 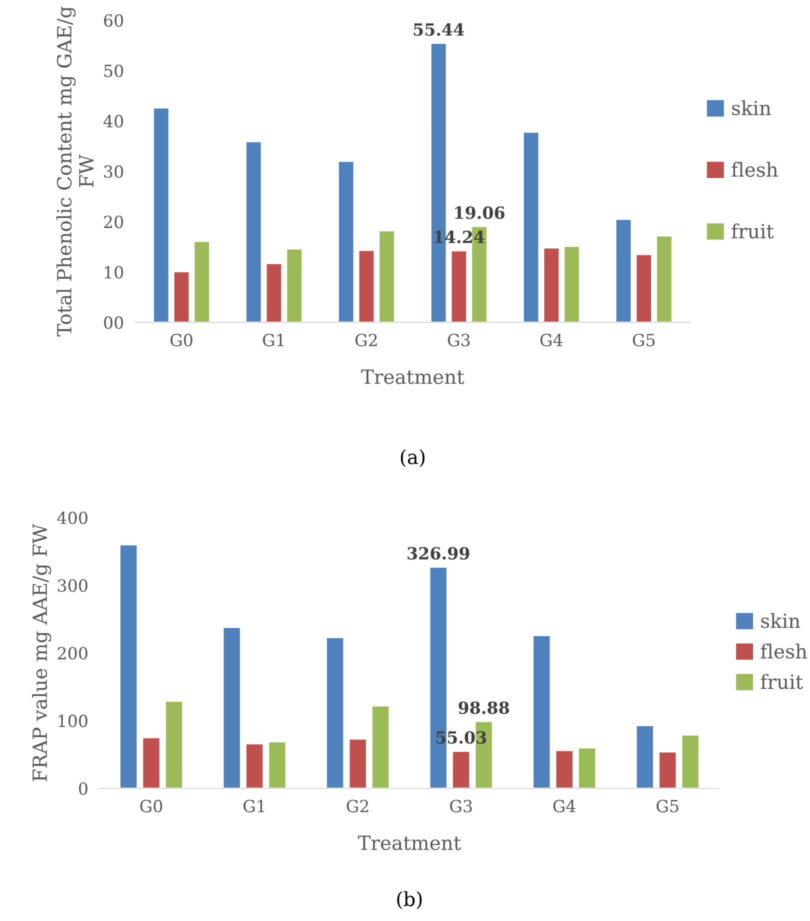 I want to click on data-label: 19.06, so click(x=479, y=212).